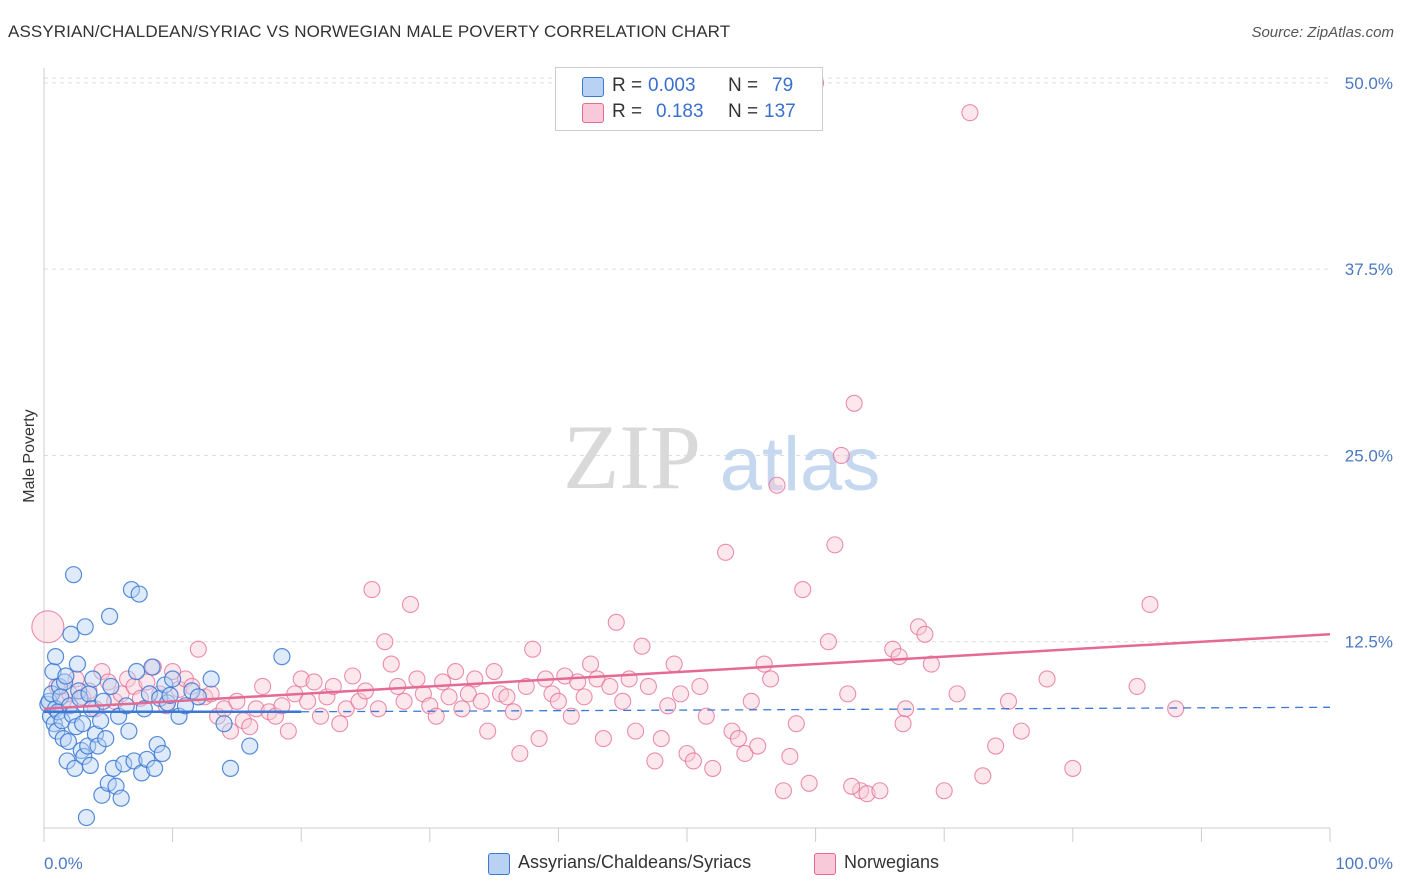 Image resolution: width=1406 pixels, height=892 pixels. I want to click on watermark-atlas: atlas, so click(800, 464).